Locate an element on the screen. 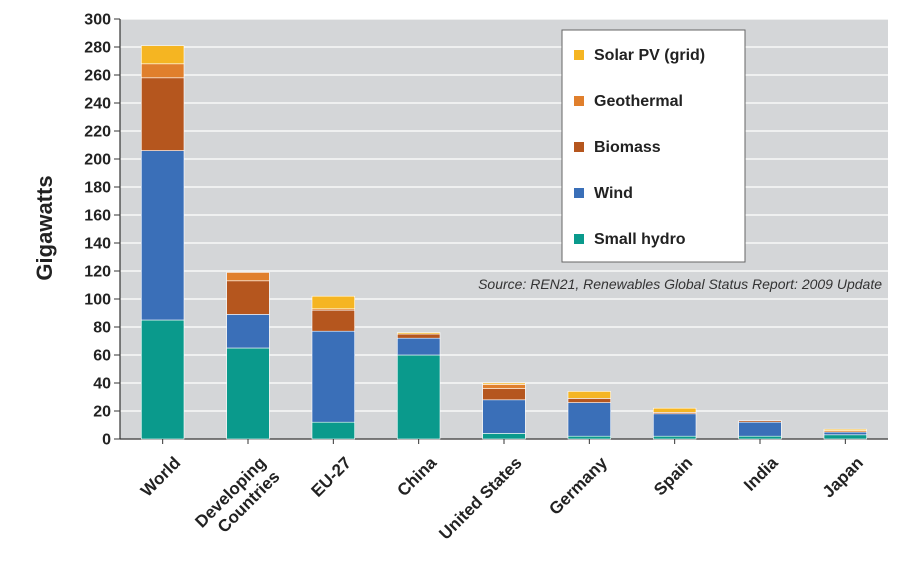  y-tick-label: 220 is located at coordinates (97, 132).